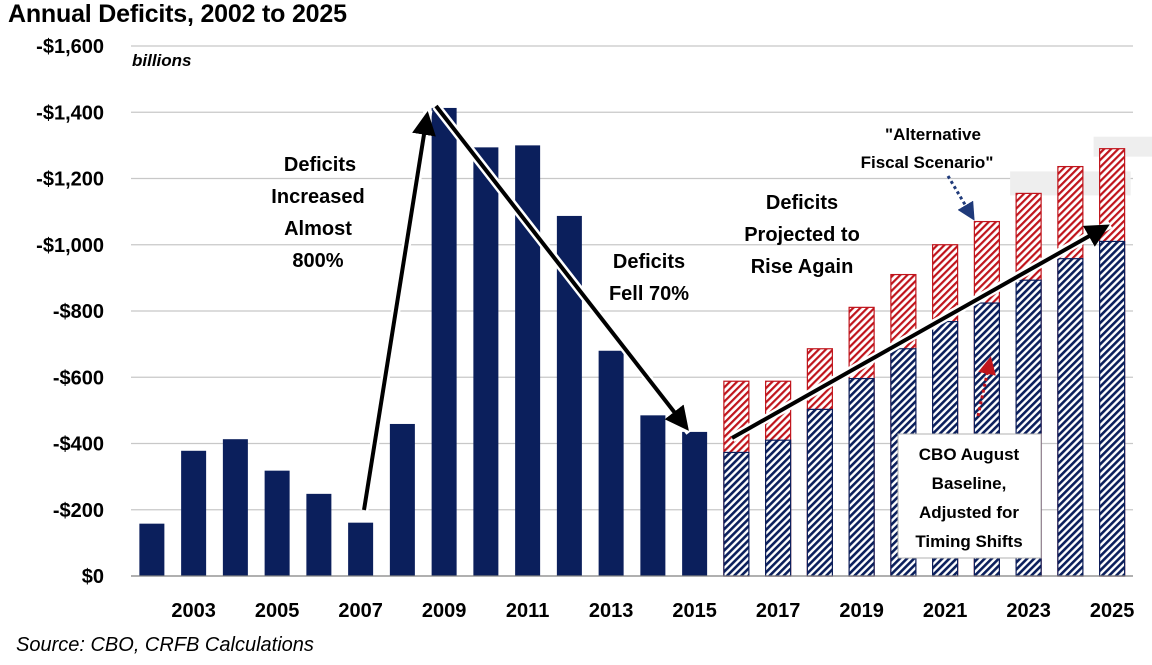  What do you see at coordinates (317, 261) in the screenshot?
I see `annotation-line: 800%` at bounding box center [317, 261].